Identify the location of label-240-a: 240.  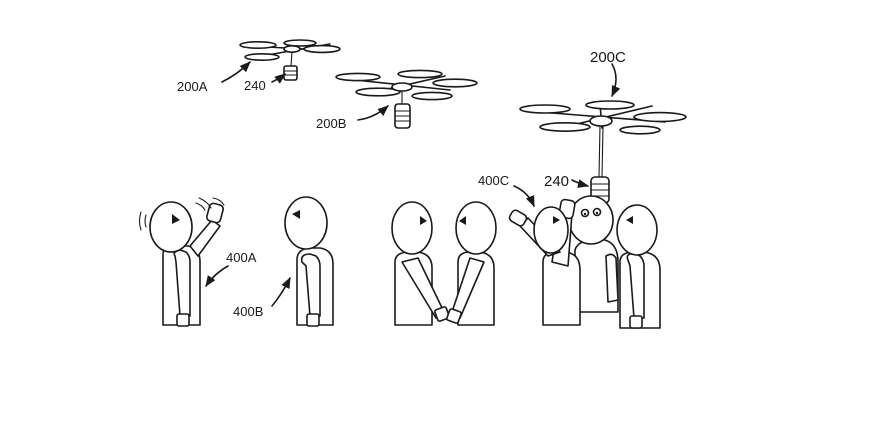
(255, 85).